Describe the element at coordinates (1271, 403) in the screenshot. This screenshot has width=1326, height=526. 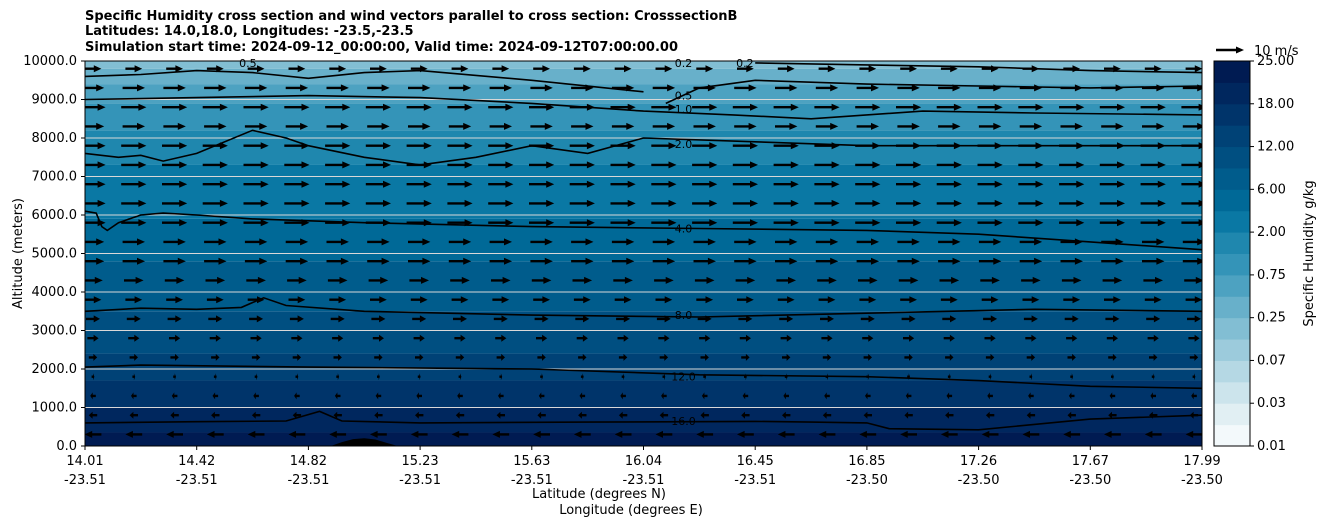
I see `colorbar-tick-label: 0.03` at that location.